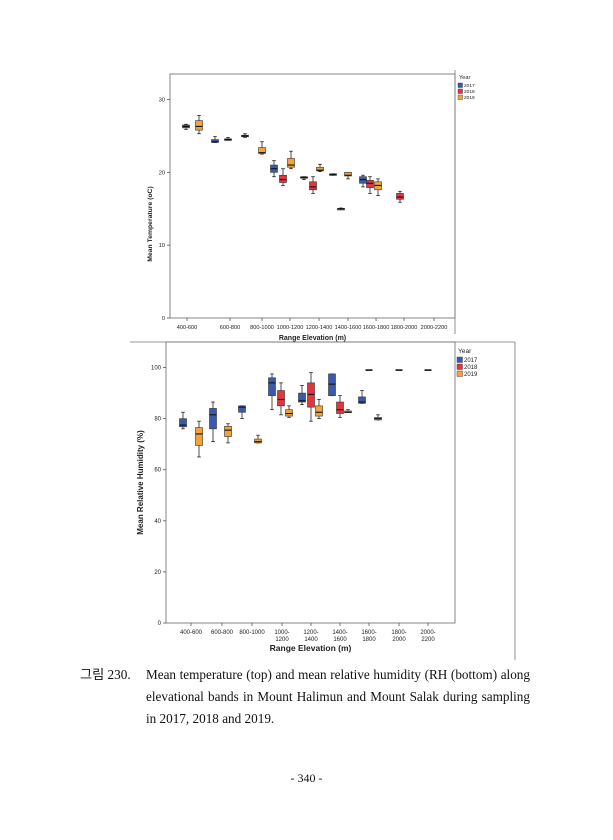  I want to click on x-tick-label: 800-1000, so click(252, 633).